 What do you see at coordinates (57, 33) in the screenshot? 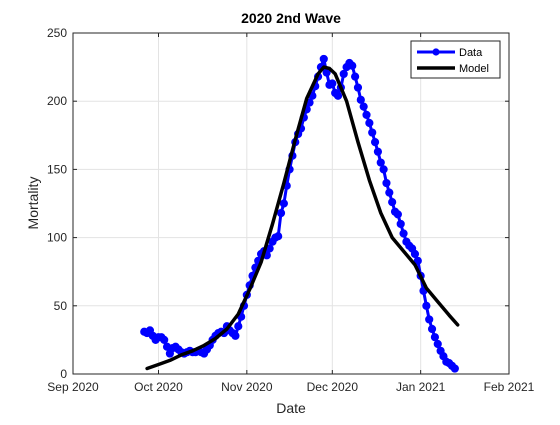
I see `y-tick-label: 250` at bounding box center [57, 33].